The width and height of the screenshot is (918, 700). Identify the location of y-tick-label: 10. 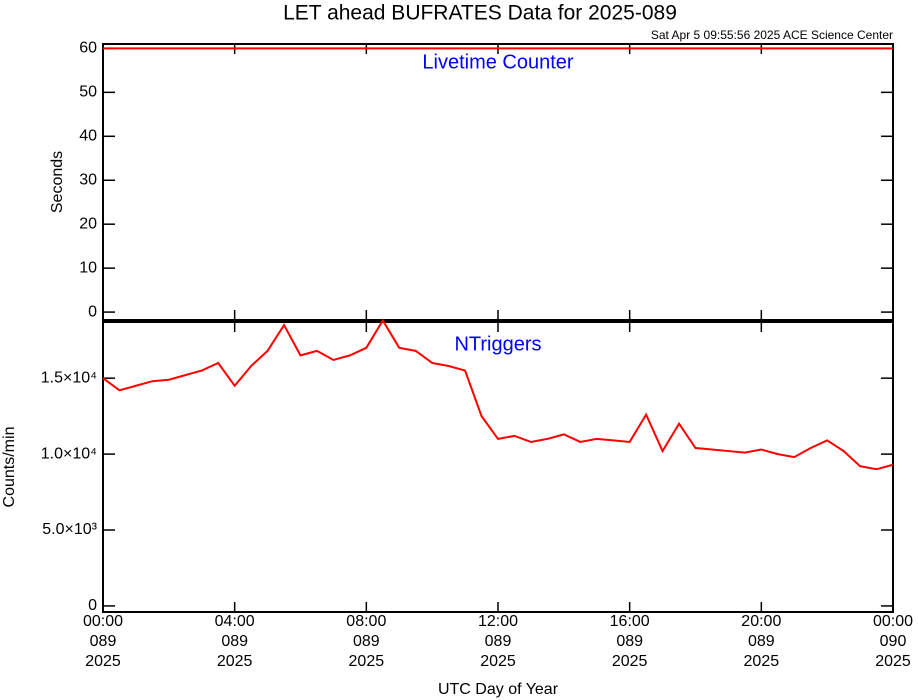
(88, 267).